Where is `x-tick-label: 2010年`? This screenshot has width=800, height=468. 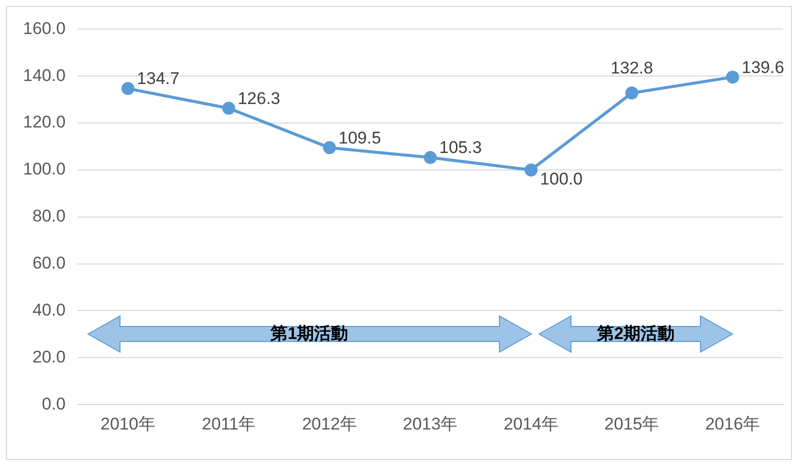
x-tick-label: 2010年 is located at coordinates (128, 424).